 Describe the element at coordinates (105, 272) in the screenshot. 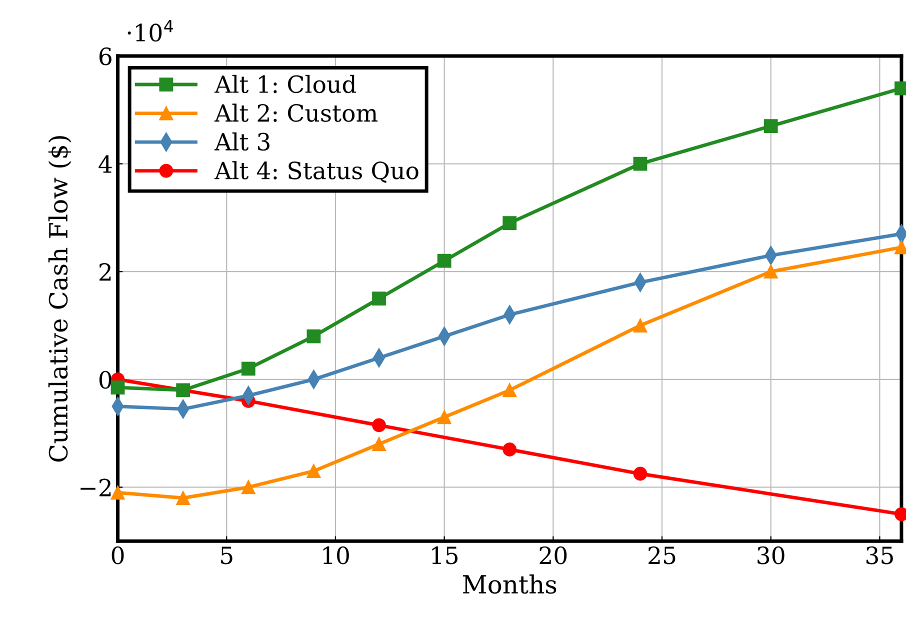

I see `y-tick-label: 2` at that location.